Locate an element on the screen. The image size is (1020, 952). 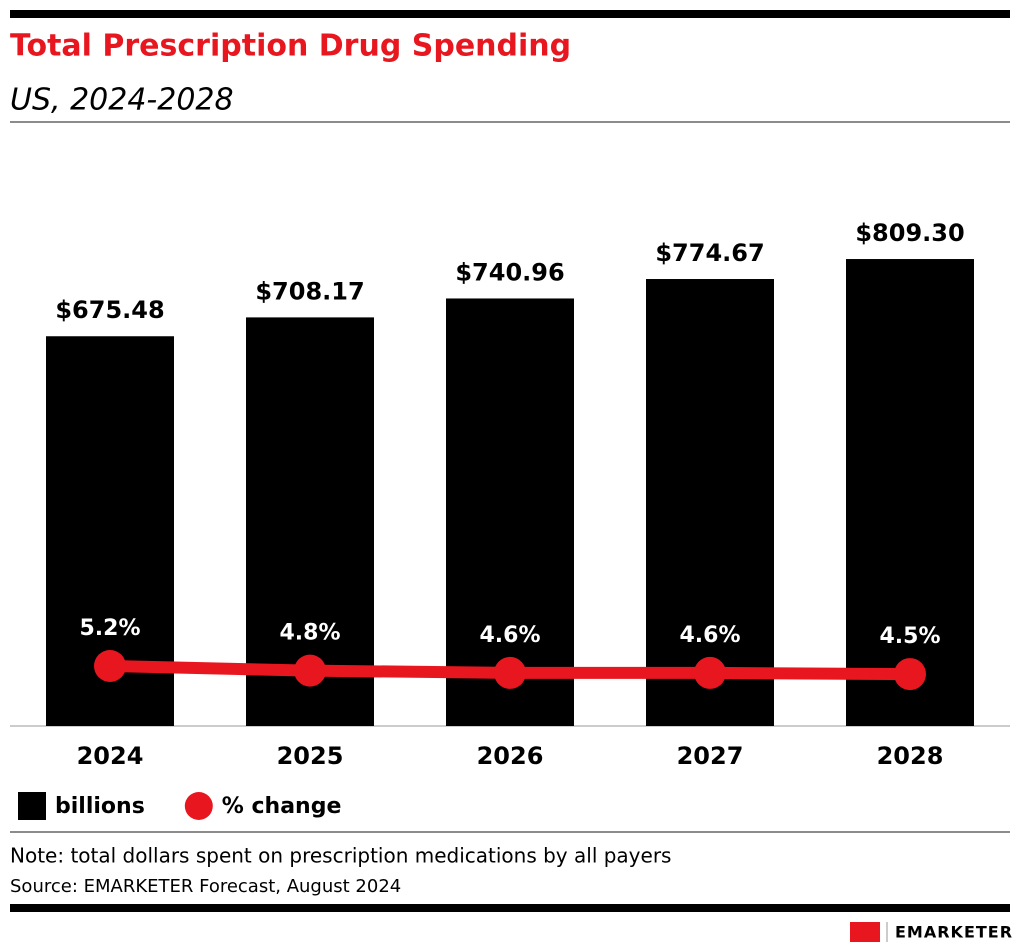
value-label: 4.5% is located at coordinates (909, 636).